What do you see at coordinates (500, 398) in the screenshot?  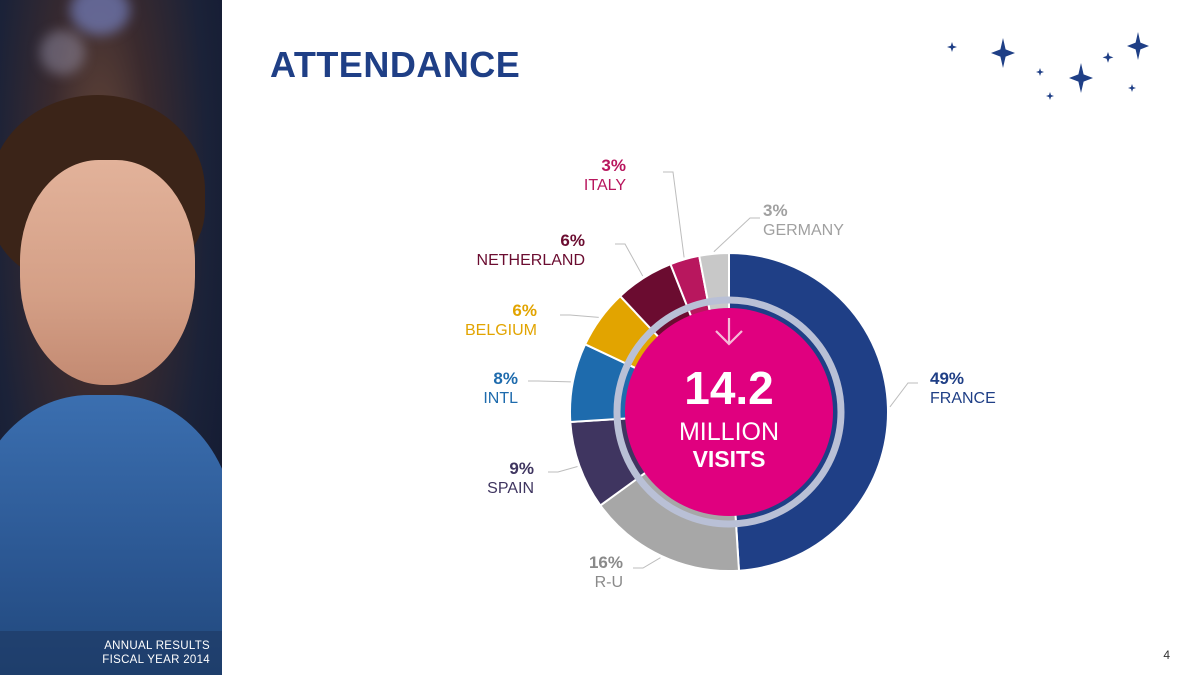 I see `label-name-intl: INTL` at bounding box center [500, 398].